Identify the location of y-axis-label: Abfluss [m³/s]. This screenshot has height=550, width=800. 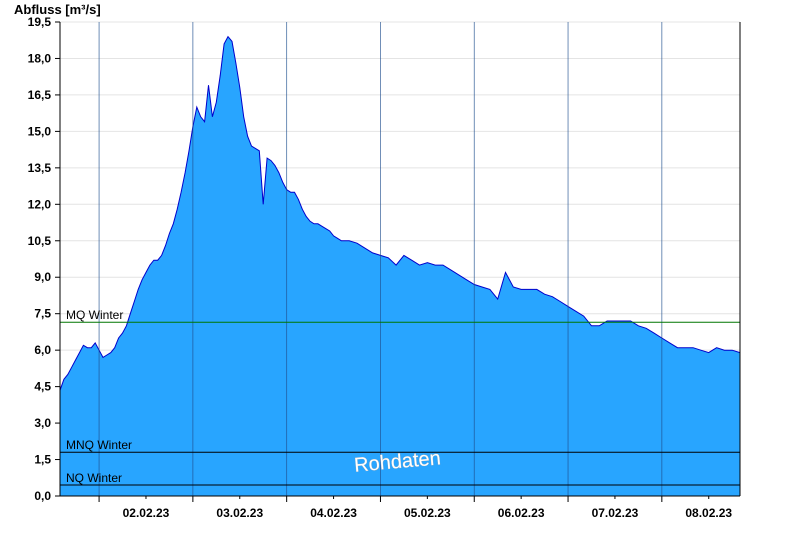
(57, 9).